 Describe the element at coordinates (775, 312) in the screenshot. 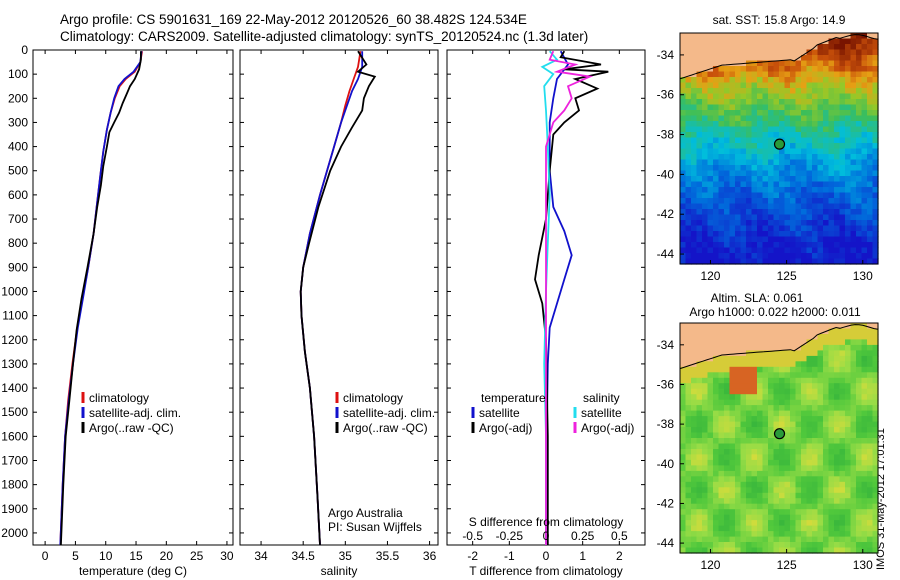

I see `map-subtitle: Argo h1000: 0.022 h2000: 0.011` at that location.